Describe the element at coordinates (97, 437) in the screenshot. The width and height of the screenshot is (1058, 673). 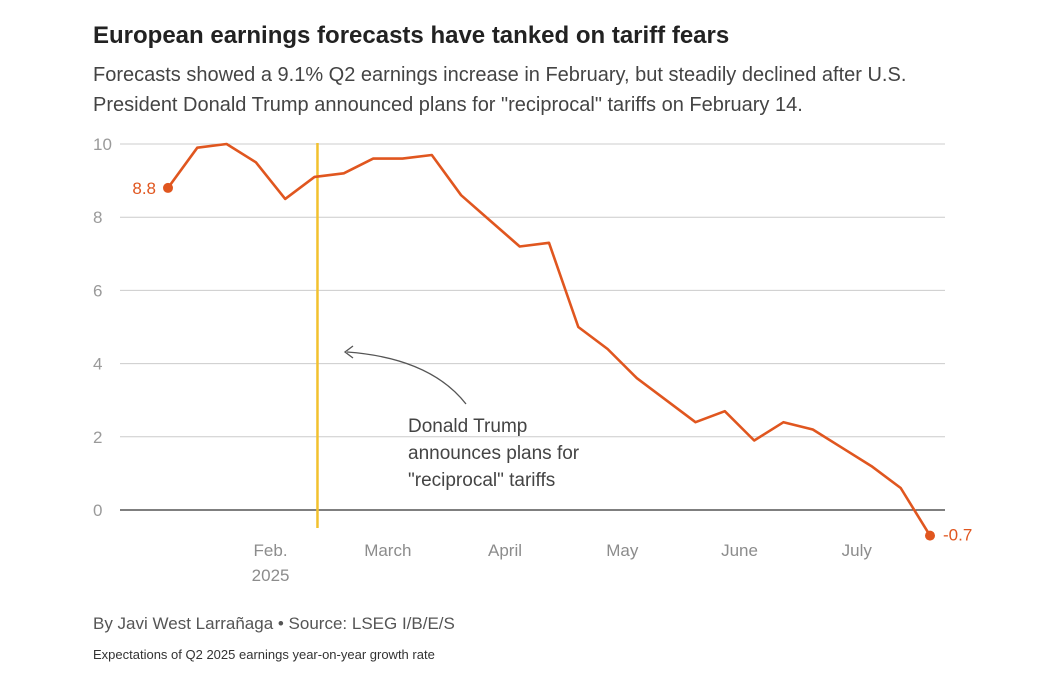
I see `y-tick-label: 2` at that location.